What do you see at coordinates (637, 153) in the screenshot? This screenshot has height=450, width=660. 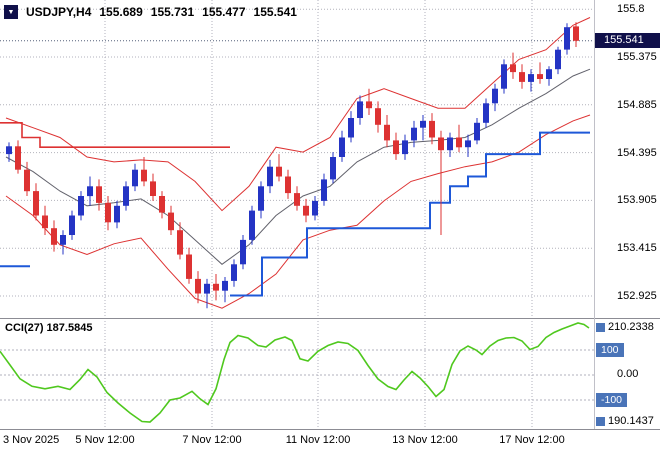 I see `price-axis-label: 154.395` at bounding box center [637, 153].